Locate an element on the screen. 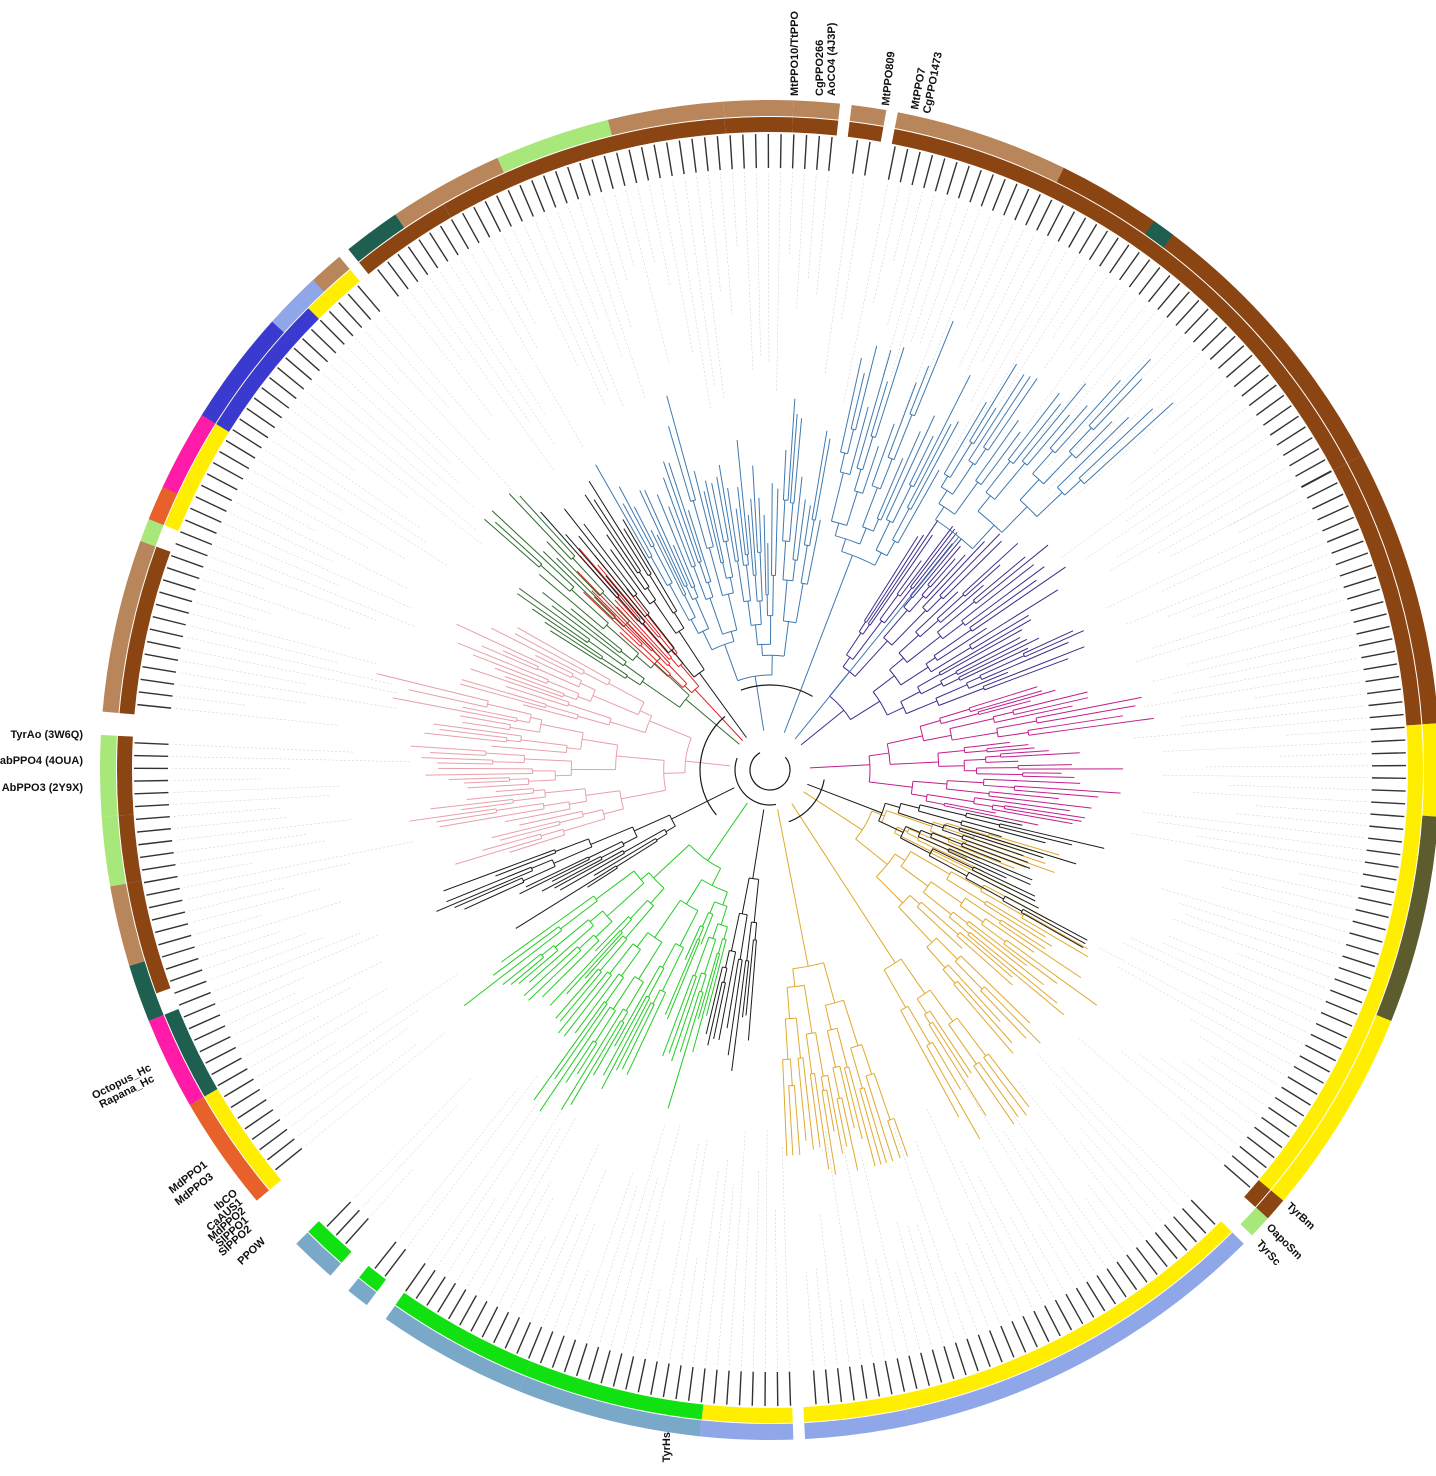 This screenshot has height=1476, width=1436. ring-outer-segment is located at coordinates (449, 192).